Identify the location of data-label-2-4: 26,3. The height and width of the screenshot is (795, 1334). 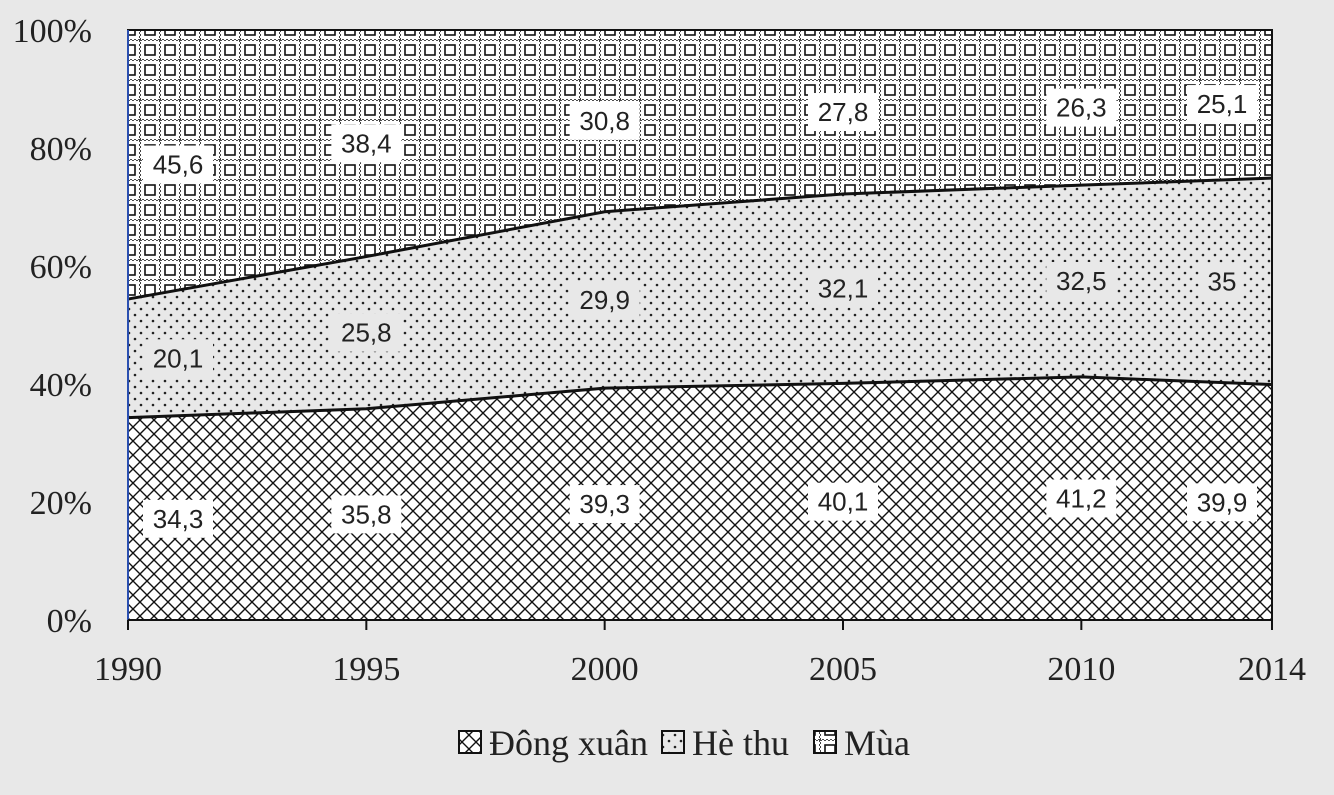
(1081, 107).